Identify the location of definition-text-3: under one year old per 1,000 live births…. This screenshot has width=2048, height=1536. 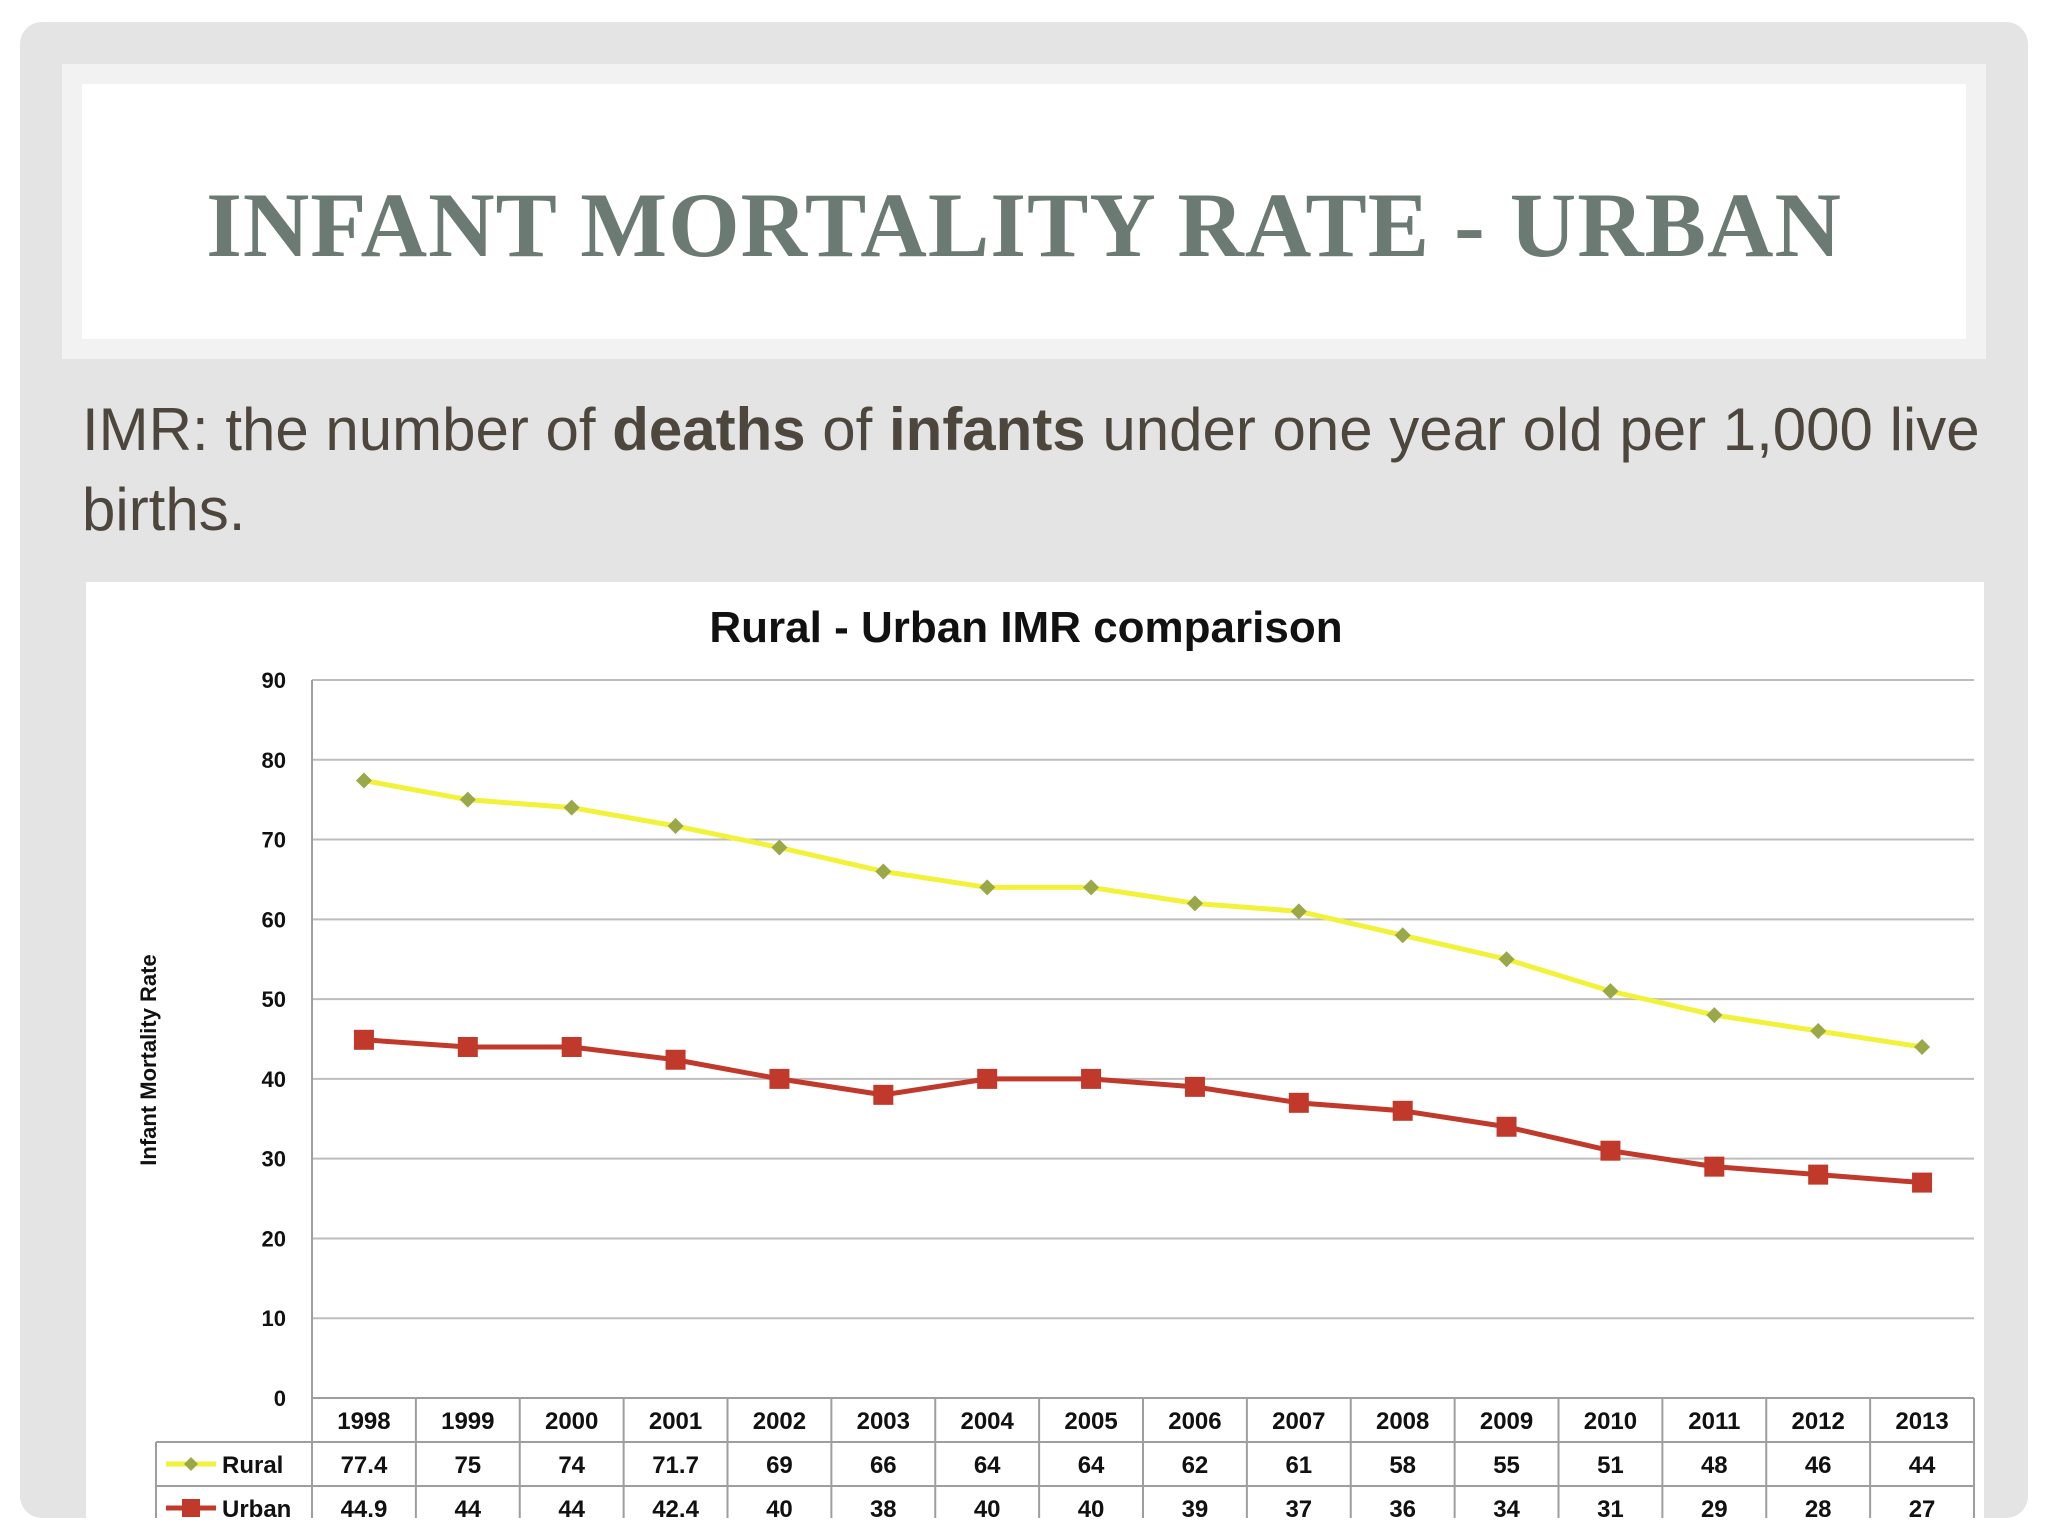
(1031, 469).